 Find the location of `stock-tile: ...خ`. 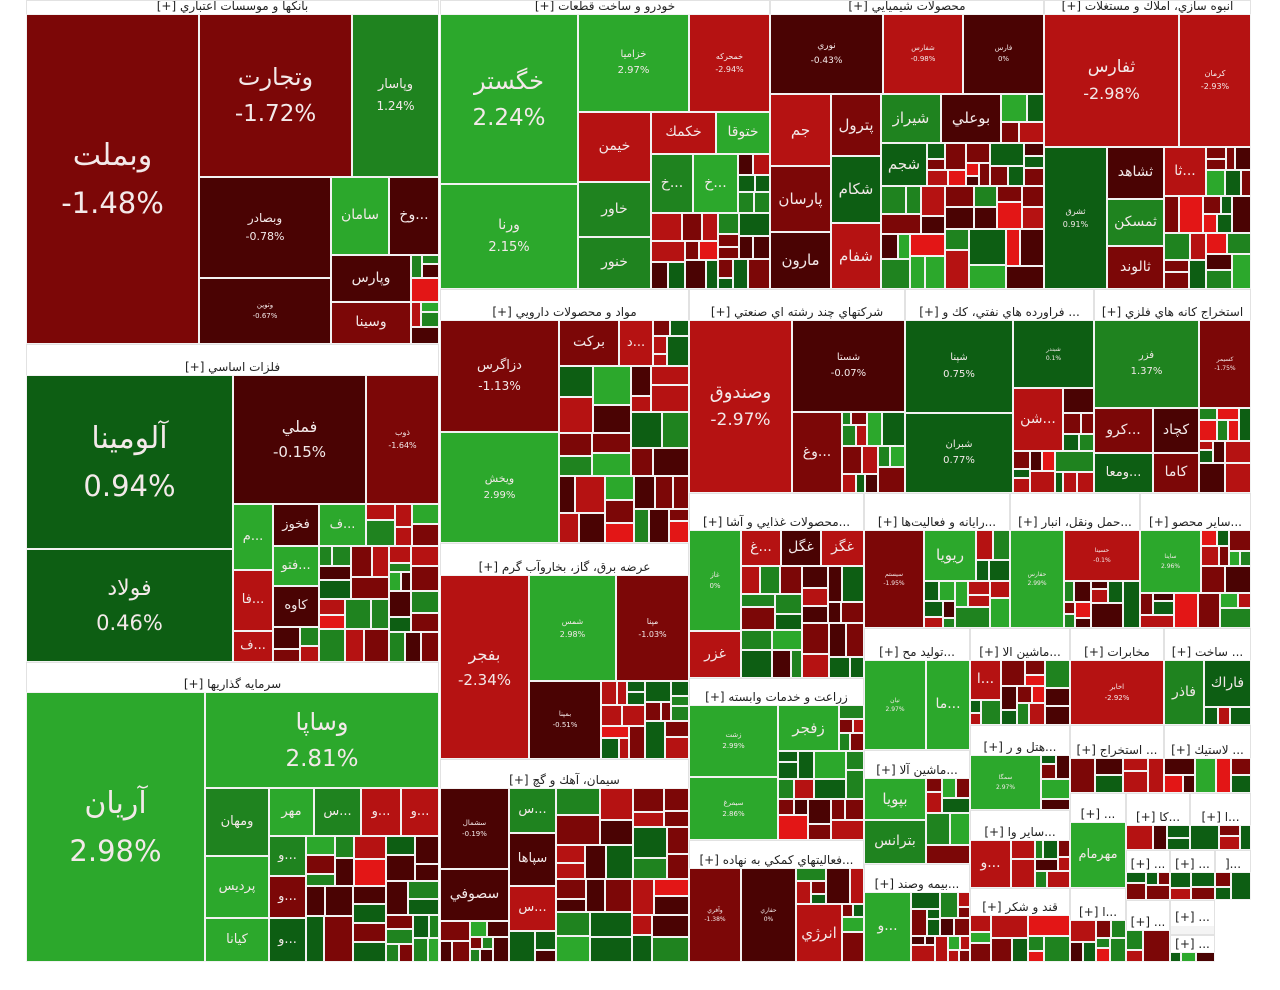

stock-tile: ...خ is located at coordinates (672, 183).